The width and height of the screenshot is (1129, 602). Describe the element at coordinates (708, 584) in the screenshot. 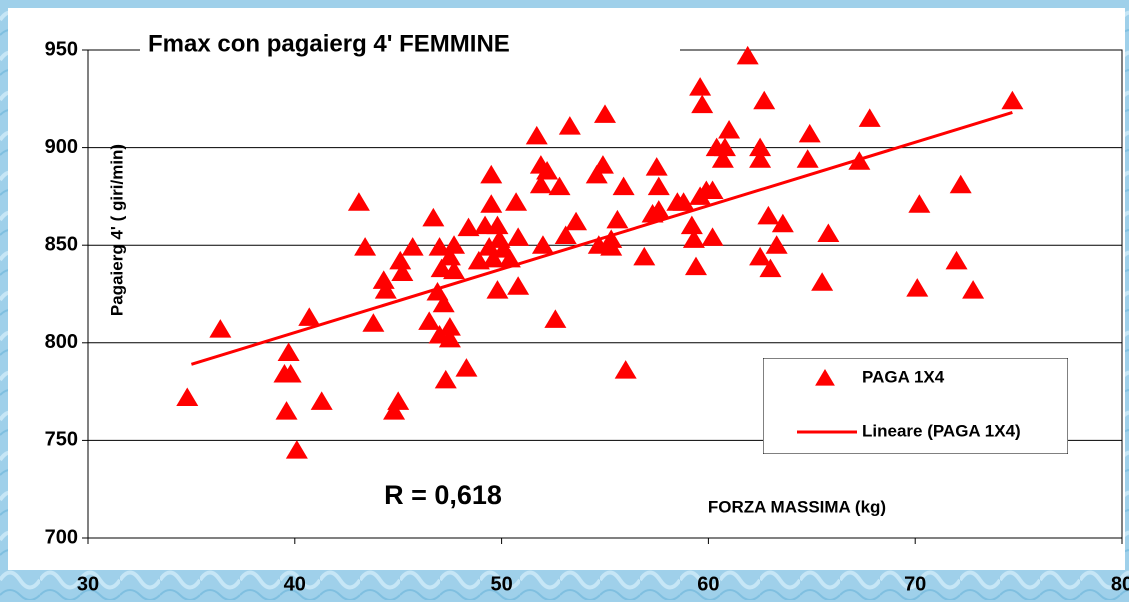

I see `x-tick-label: 60` at that location.